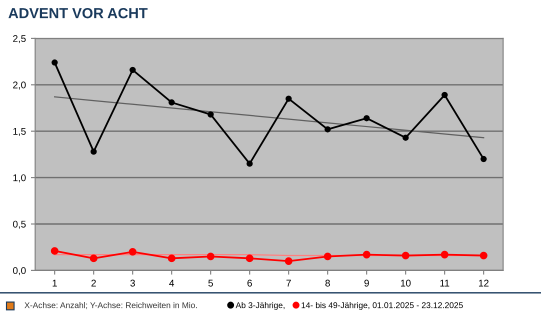 Image resolution: width=541 pixels, height=320 pixels. What do you see at coordinates (19, 271) in the screenshot?
I see `y-tick-label: 0,0` at bounding box center [19, 271].